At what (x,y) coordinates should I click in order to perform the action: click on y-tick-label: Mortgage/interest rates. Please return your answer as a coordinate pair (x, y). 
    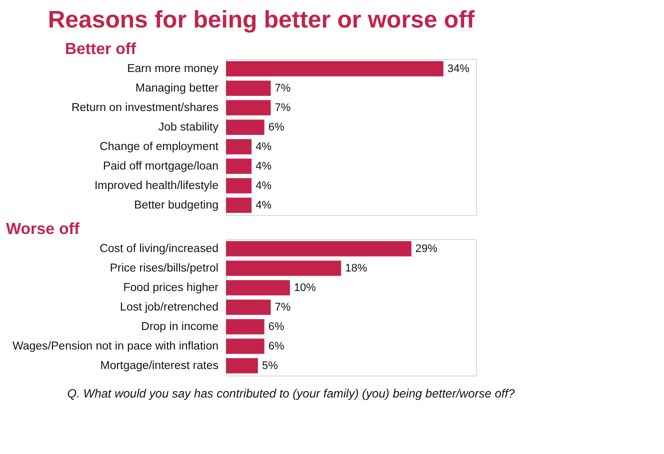
    Looking at the image, I should click on (159, 366).